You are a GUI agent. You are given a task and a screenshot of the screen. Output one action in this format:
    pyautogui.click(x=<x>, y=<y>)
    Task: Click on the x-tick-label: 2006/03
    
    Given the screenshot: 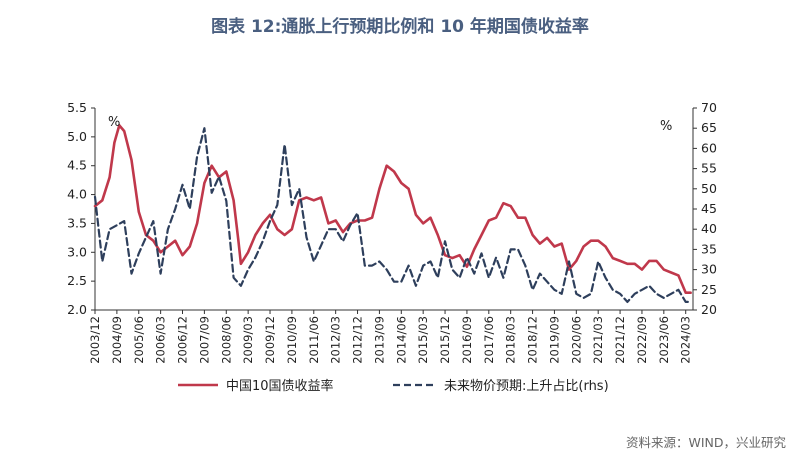 What is the action you would take?
    pyautogui.click(x=161, y=340)
    